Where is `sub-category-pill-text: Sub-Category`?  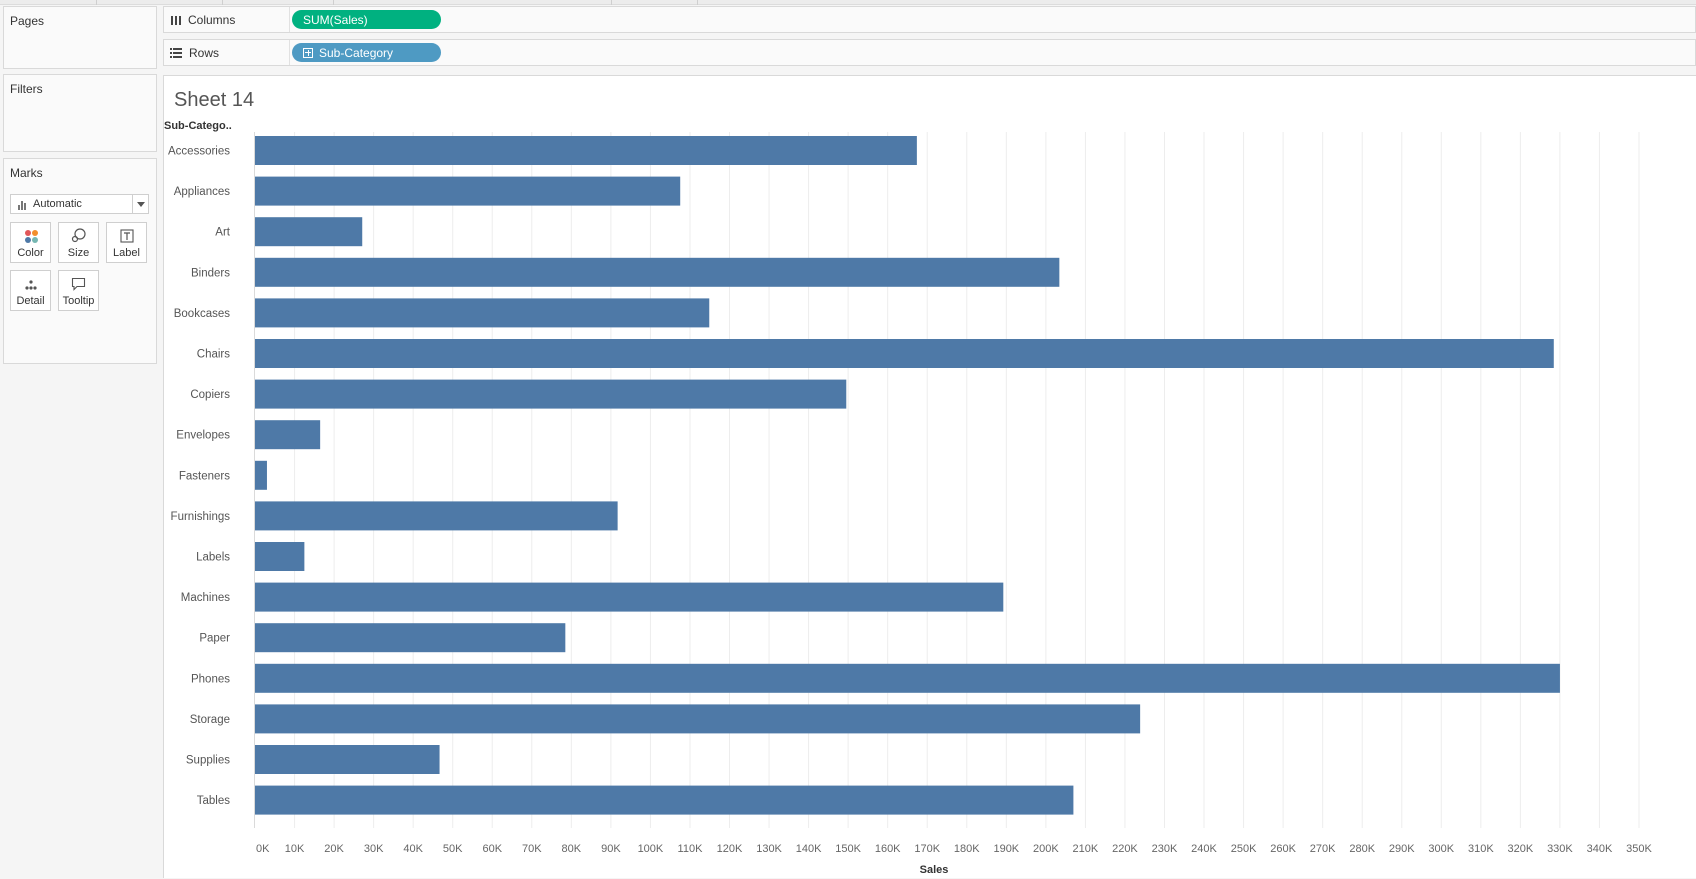 sub-category-pill-text: Sub-Category is located at coordinates (356, 52).